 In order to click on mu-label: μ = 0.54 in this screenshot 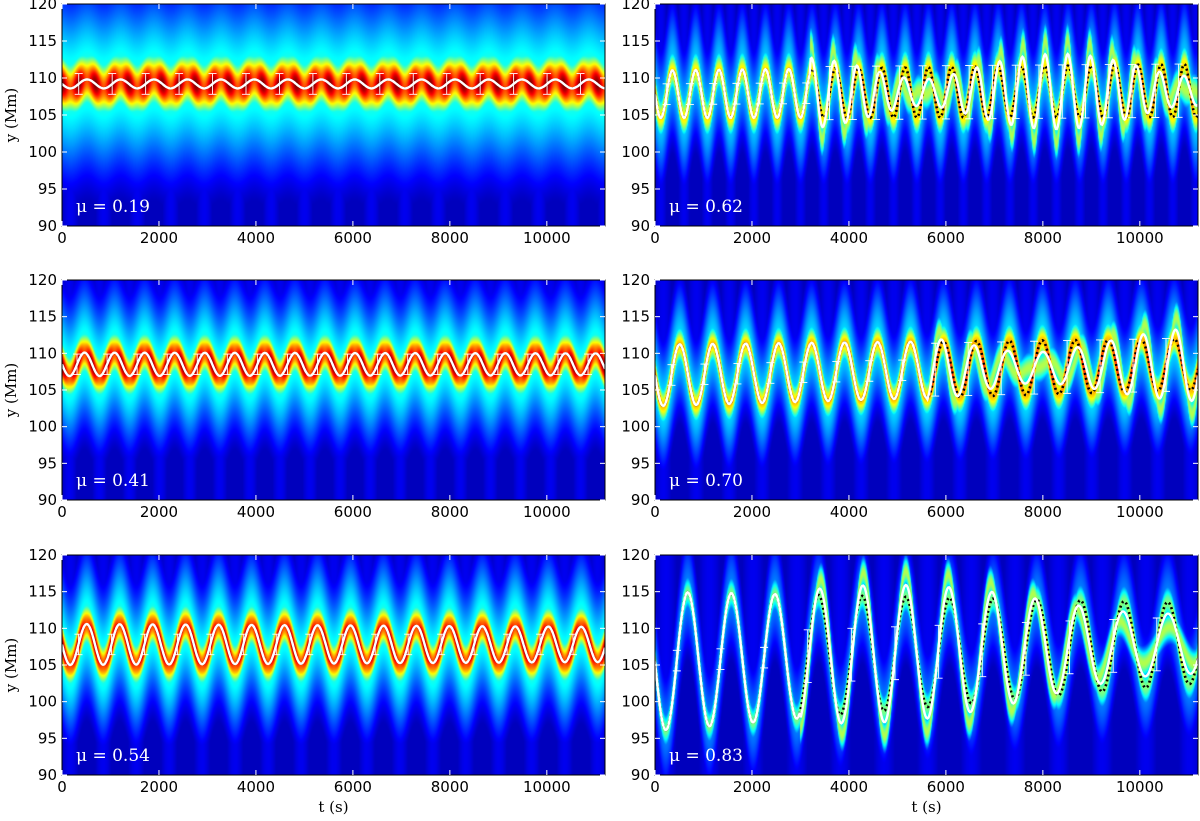, I will do `click(113, 756)`.